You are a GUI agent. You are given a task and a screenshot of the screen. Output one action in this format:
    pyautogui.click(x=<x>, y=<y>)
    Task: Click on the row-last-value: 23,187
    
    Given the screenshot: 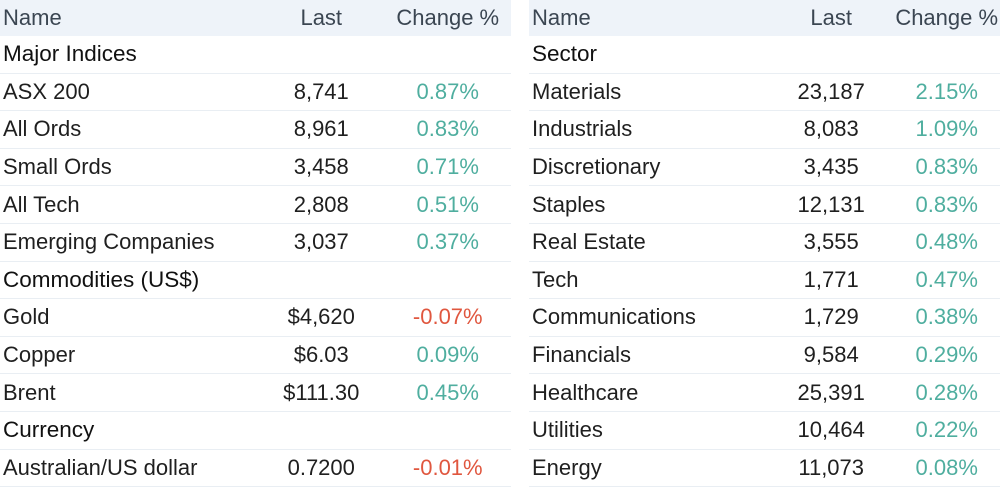 What is the action you would take?
    pyautogui.click(x=831, y=91)
    